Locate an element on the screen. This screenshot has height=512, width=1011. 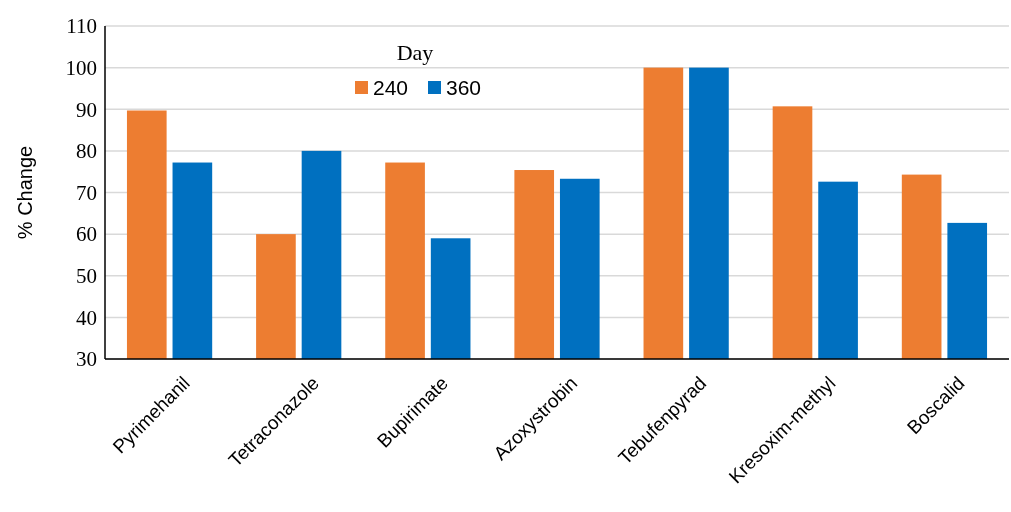
y-tick-label: 40 is located at coordinates (86, 317).